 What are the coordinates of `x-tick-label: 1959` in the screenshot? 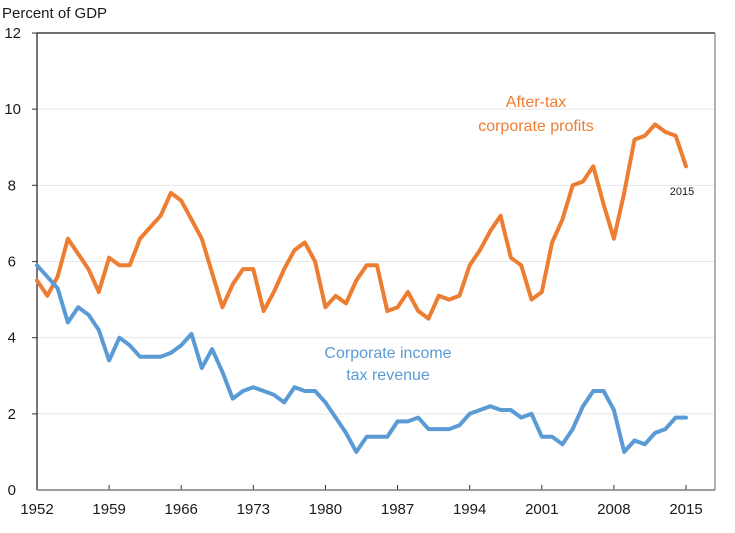 It's located at (108, 509).